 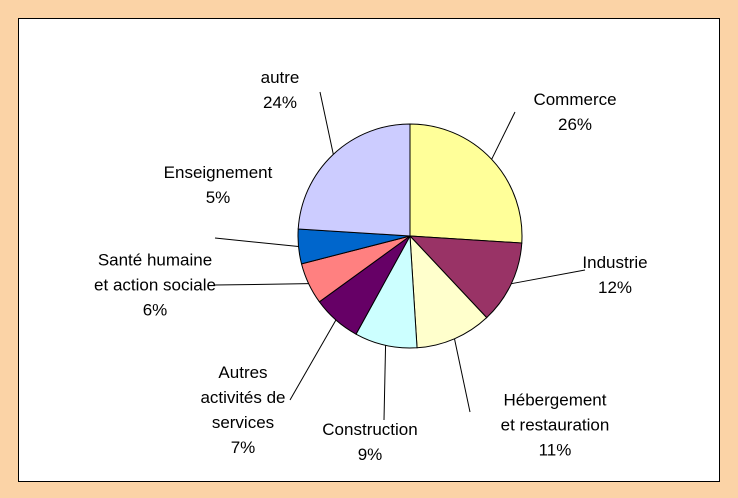 What do you see at coordinates (218, 197) in the screenshot?
I see `value-label: 5%` at bounding box center [218, 197].